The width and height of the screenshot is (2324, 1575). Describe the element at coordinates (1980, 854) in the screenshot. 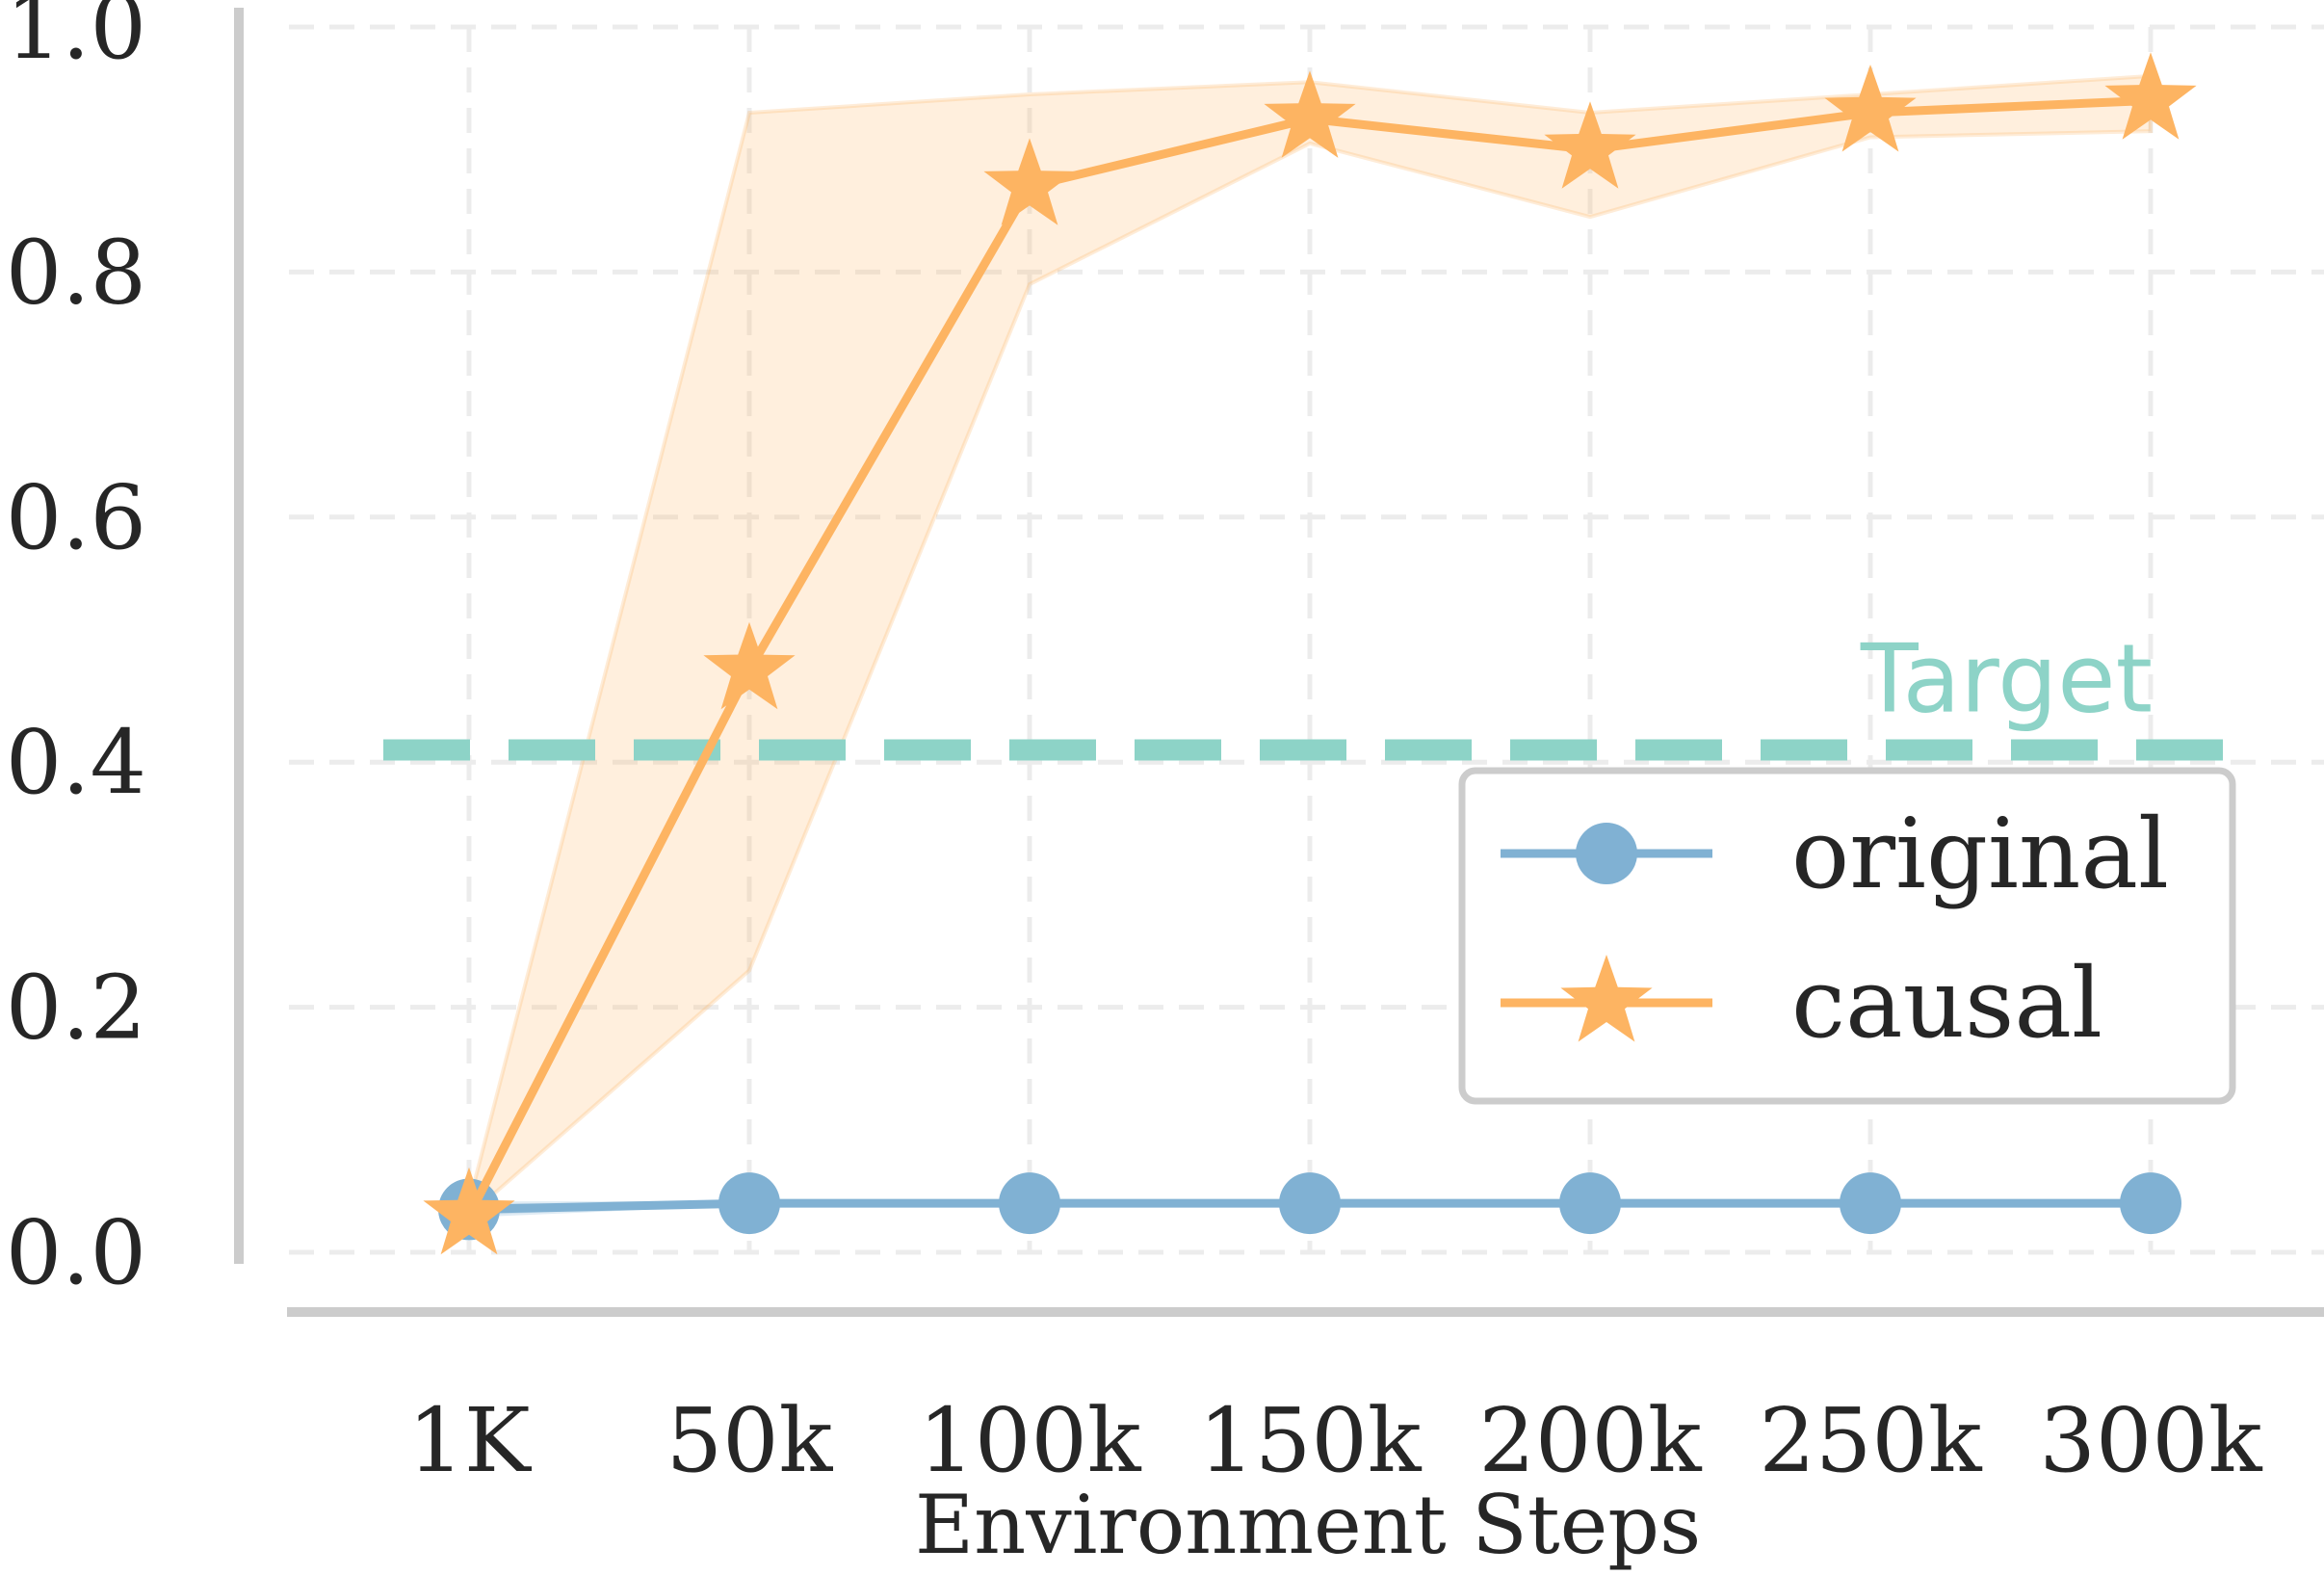

I see `legend-label-original: original` at that location.